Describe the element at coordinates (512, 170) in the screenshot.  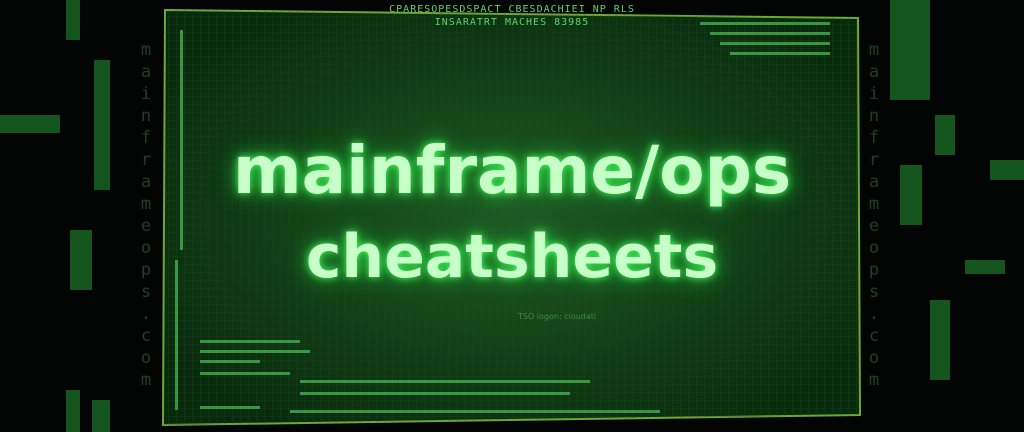
I see `title-line: mainframe/ops` at that location.